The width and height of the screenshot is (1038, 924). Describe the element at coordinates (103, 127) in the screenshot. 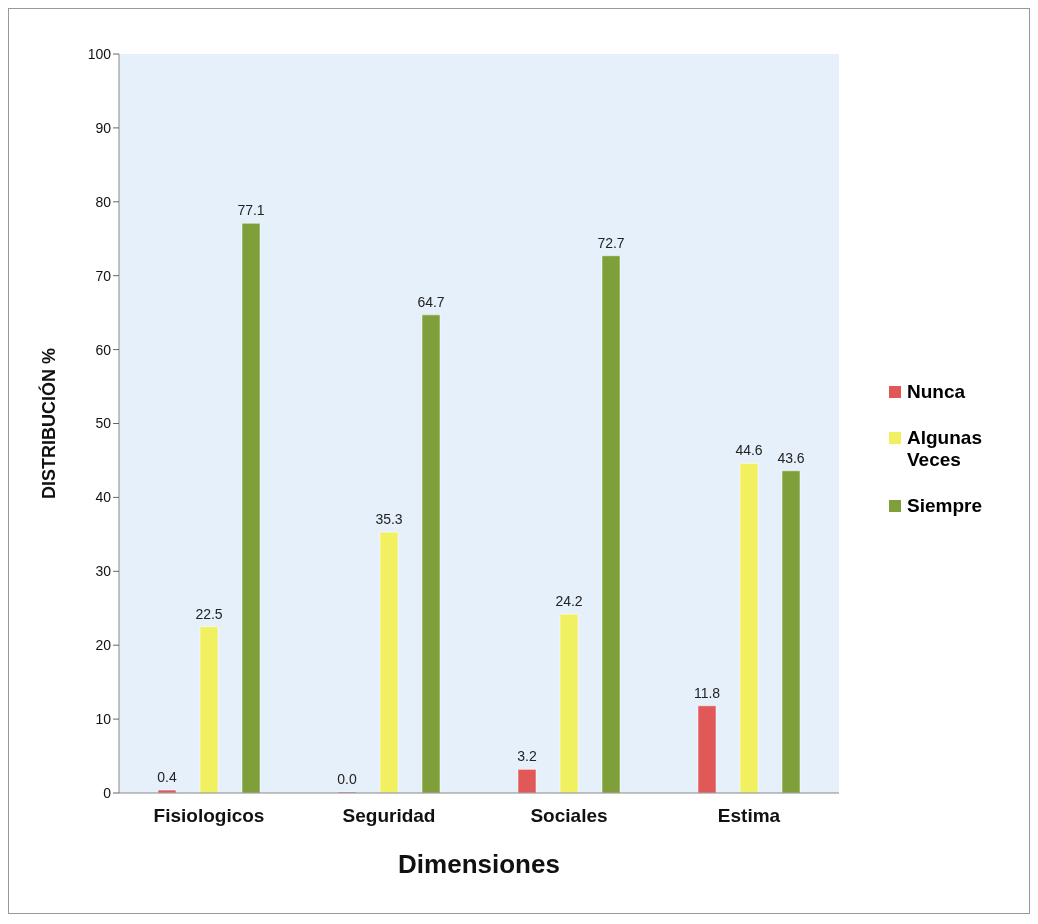

I see `y-tick-label: 90` at that location.